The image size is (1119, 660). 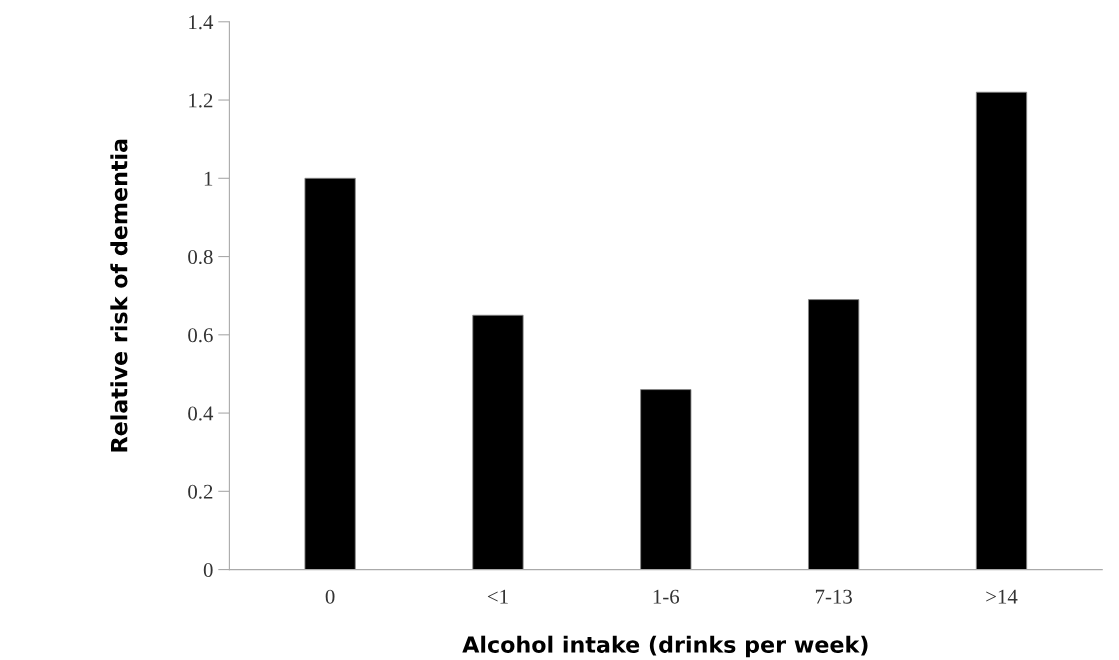 I want to click on y-tick-label: 0.4, so click(x=201, y=413).